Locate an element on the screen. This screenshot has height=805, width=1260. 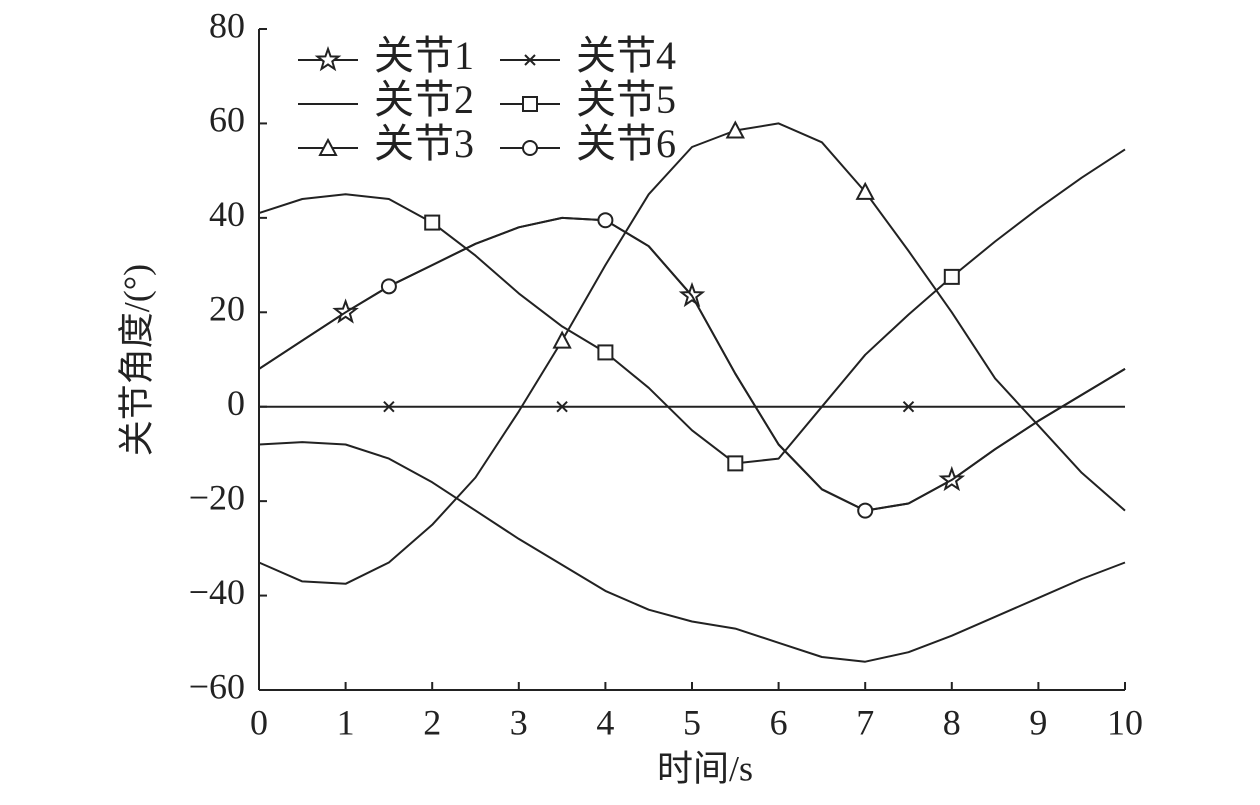
y-tick-label: 80 is located at coordinates (227, 25).